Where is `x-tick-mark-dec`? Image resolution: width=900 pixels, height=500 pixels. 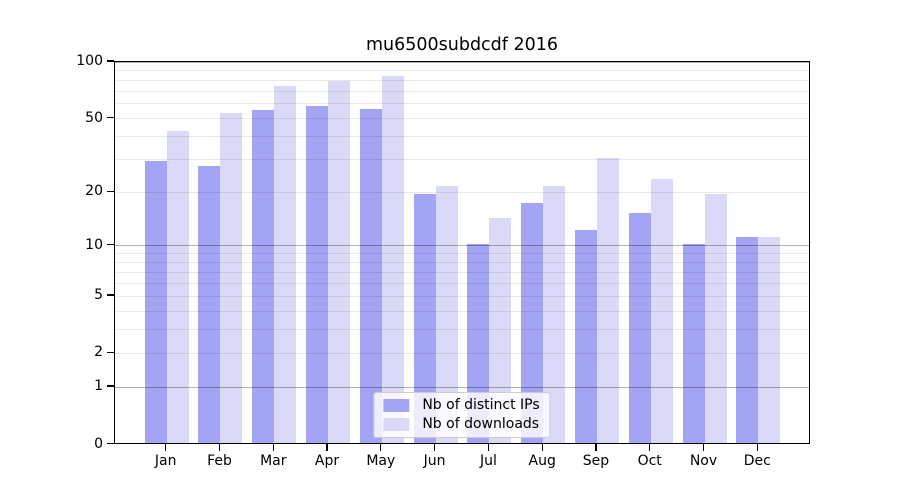 x-tick-mark-dec is located at coordinates (757, 447).